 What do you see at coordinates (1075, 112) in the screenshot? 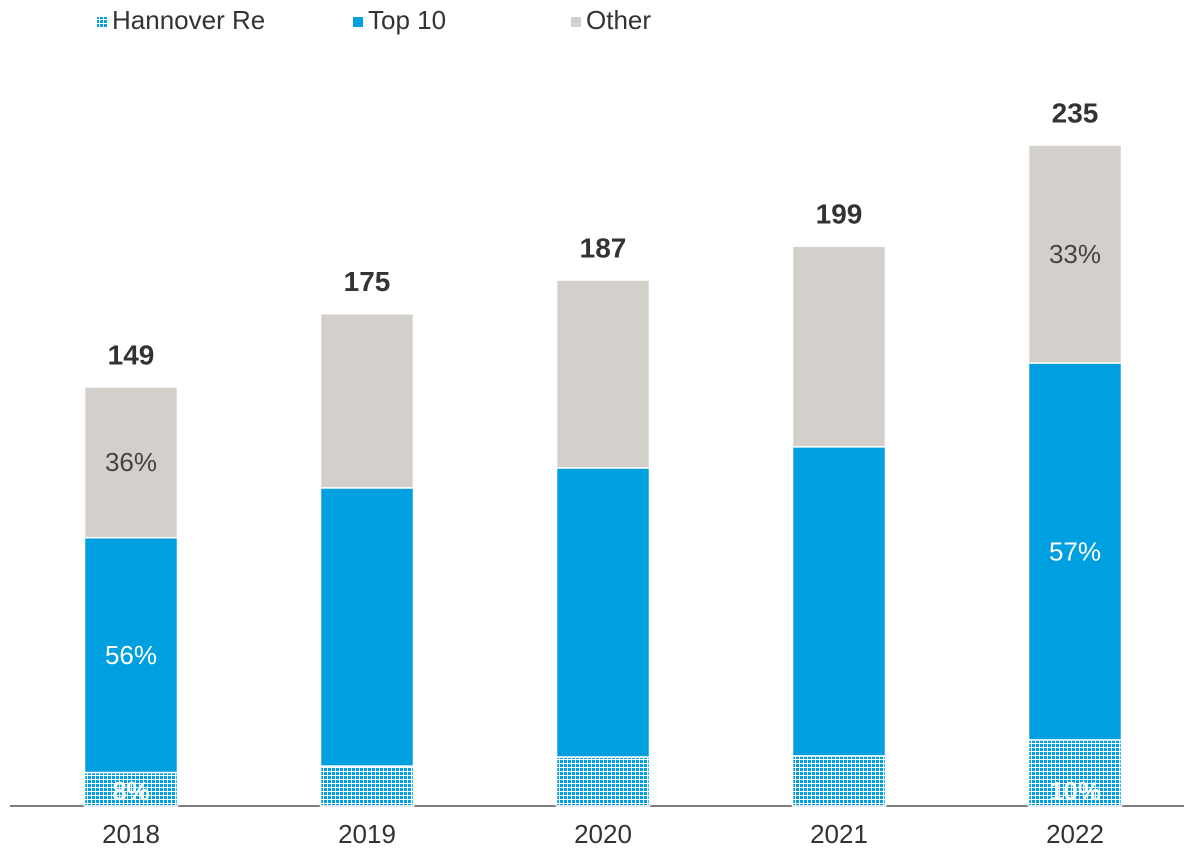
I see `total-label: 235` at bounding box center [1075, 112].